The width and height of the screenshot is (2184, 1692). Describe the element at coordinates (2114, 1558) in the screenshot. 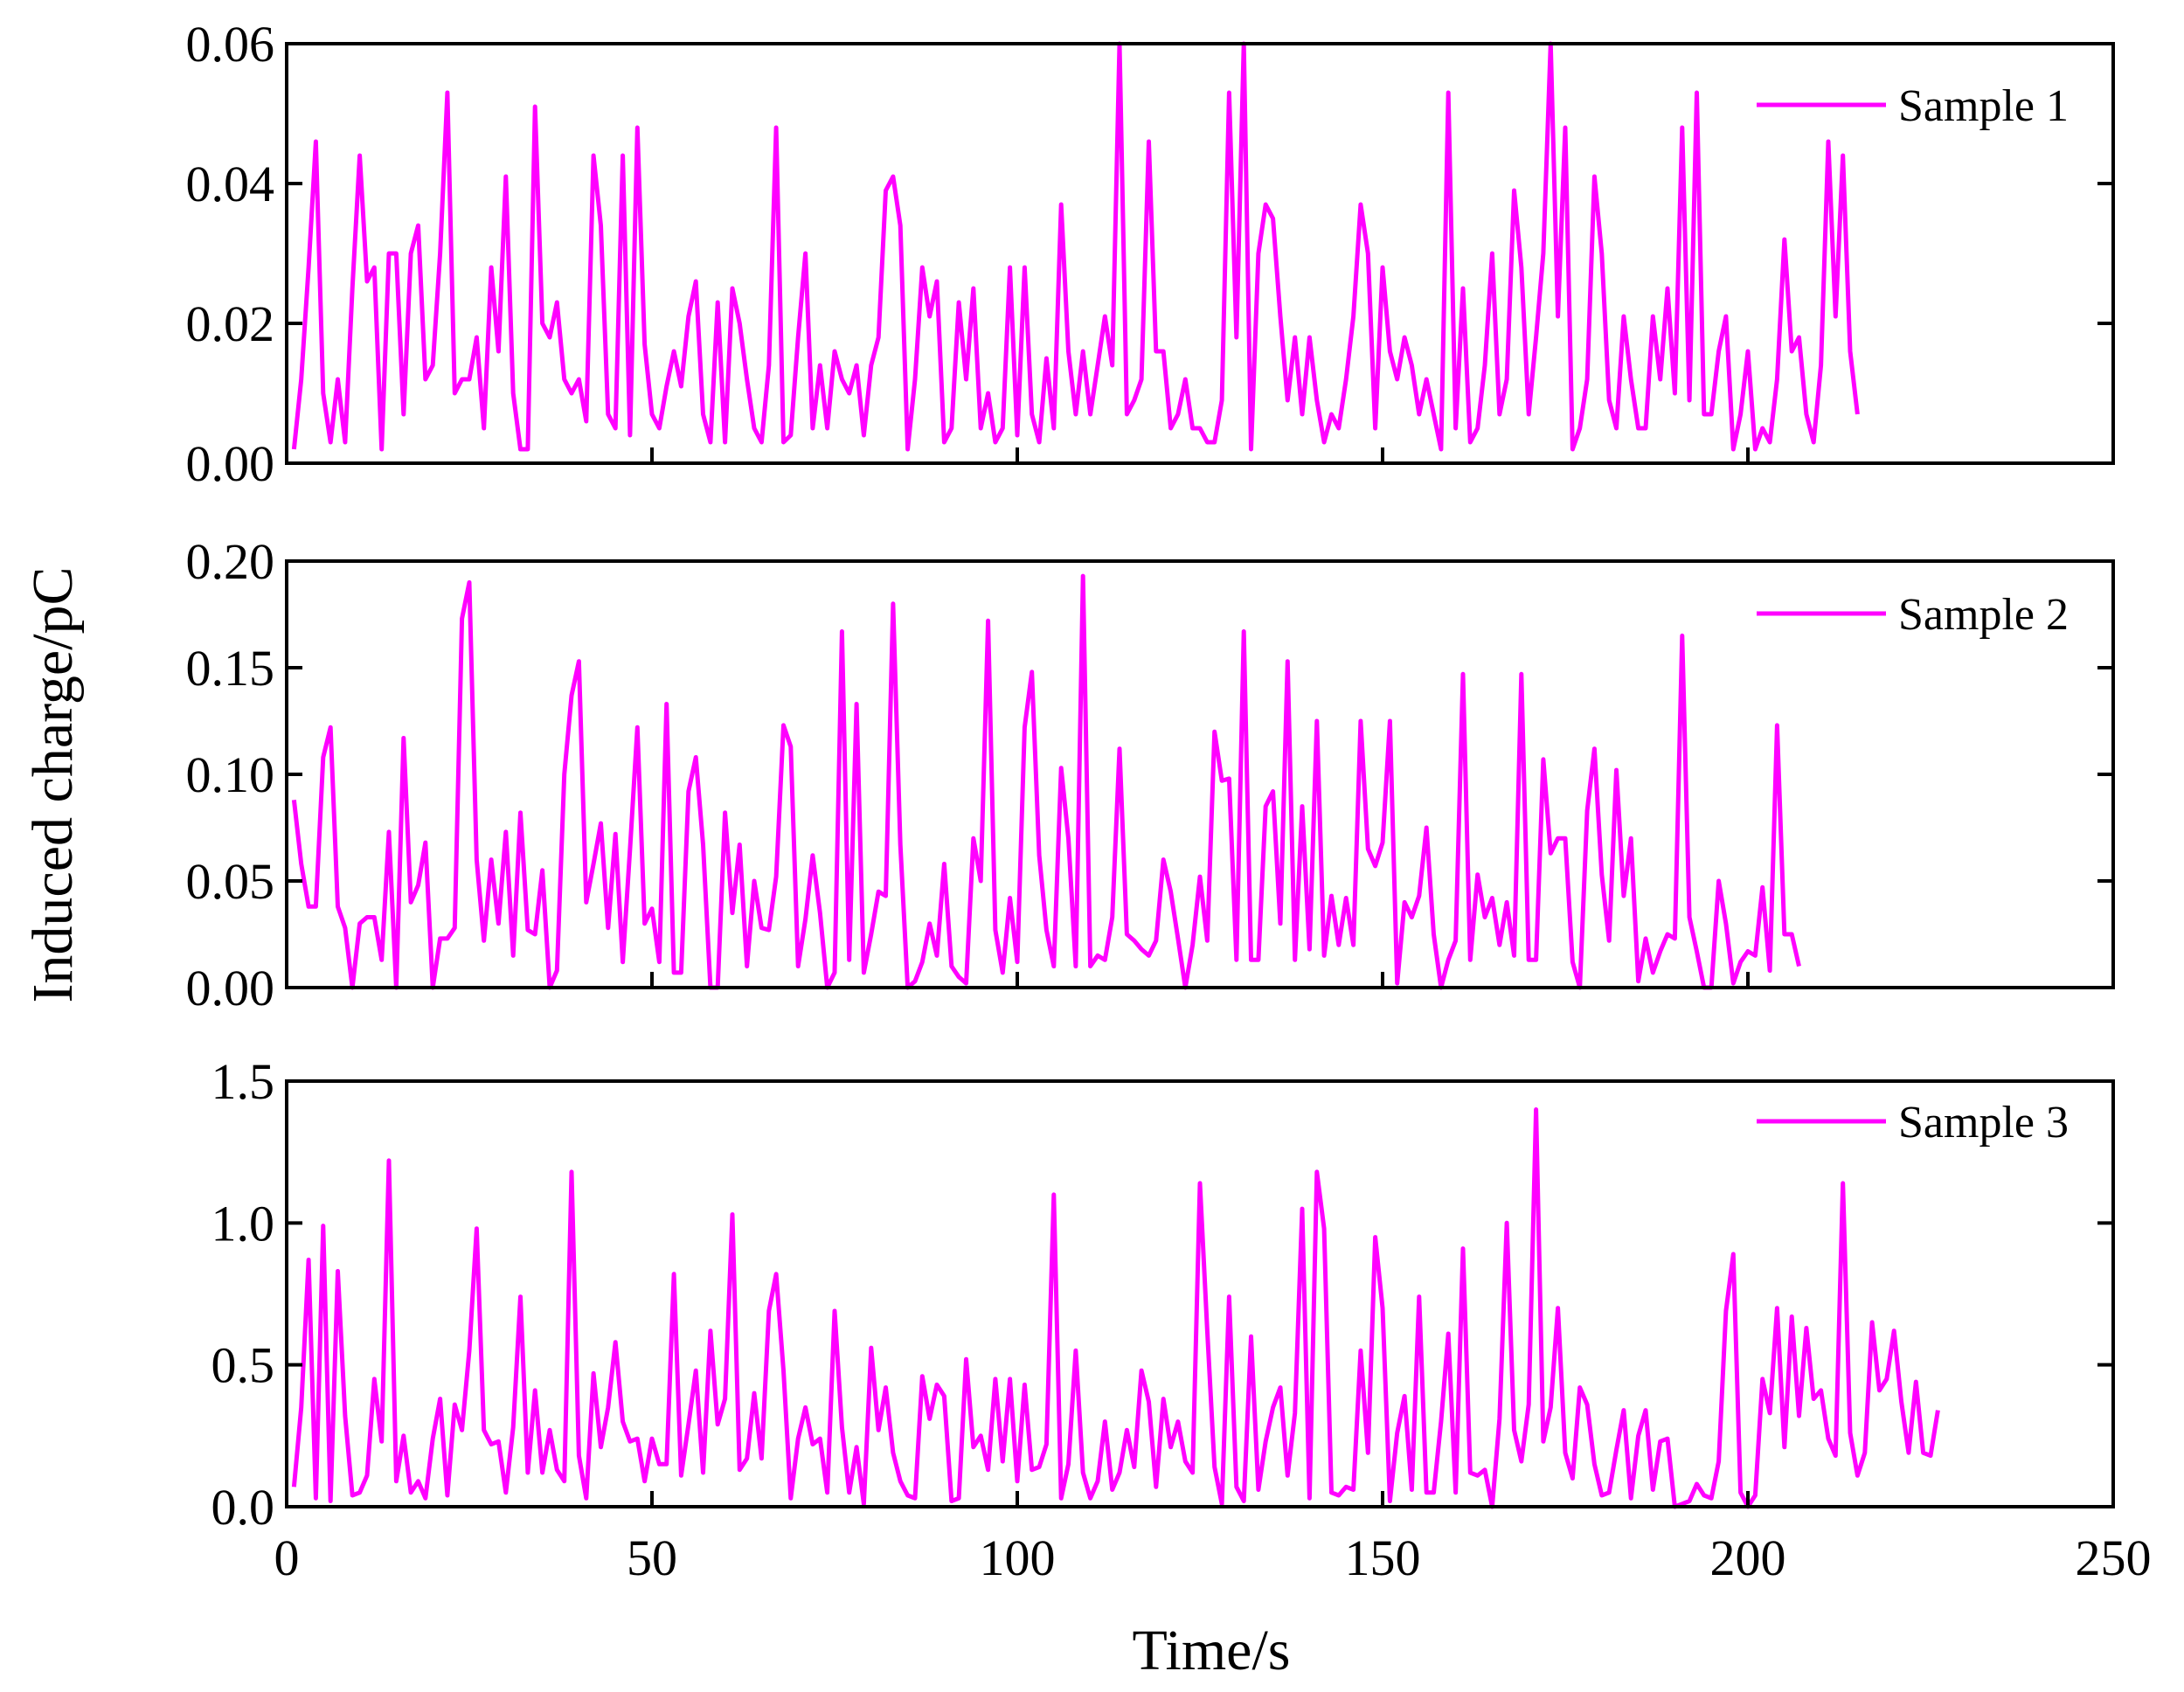

I see `x-tick-label: 250` at that location.